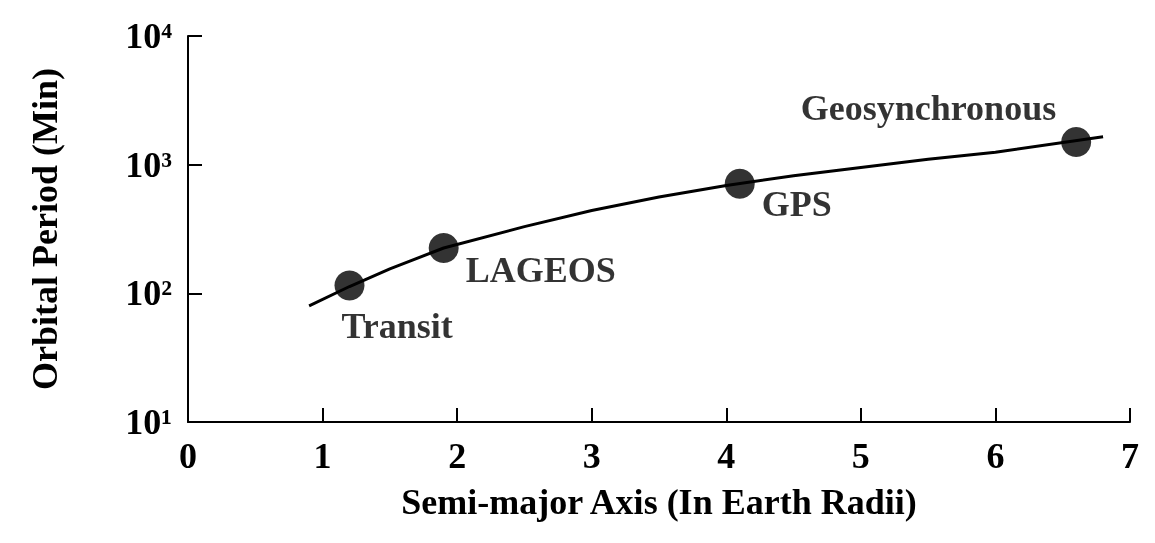 Image resolution: width=1155 pixels, height=543 pixels. What do you see at coordinates (457, 456) in the screenshot?
I see `x-tick-label: 2` at bounding box center [457, 456].